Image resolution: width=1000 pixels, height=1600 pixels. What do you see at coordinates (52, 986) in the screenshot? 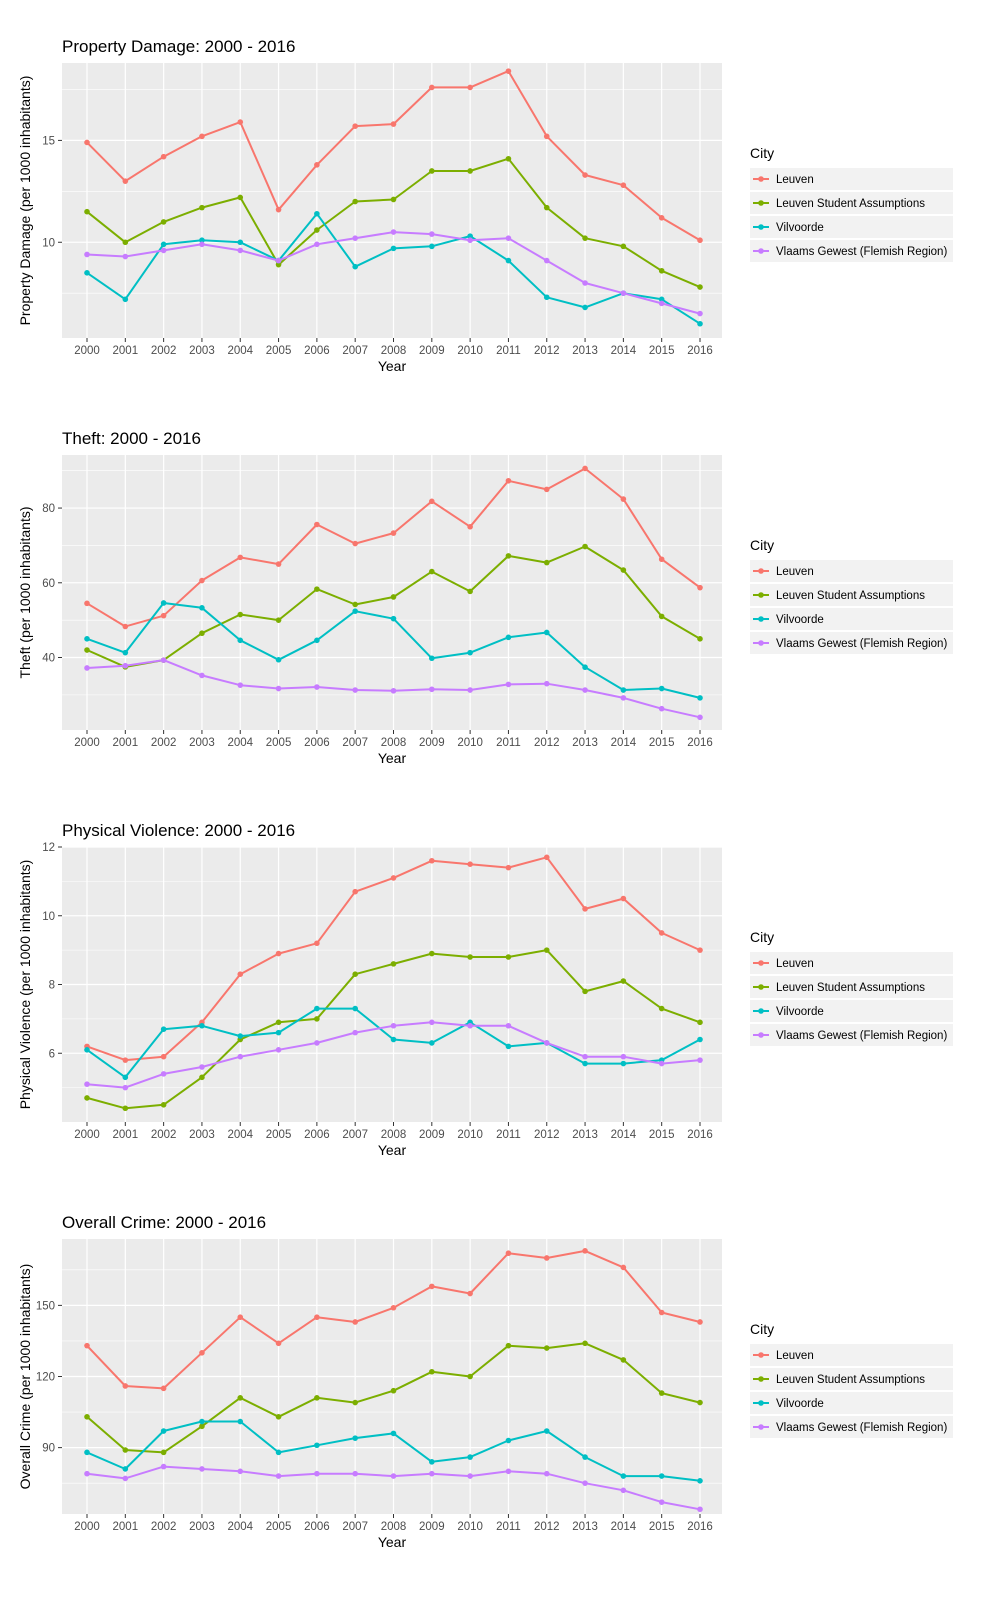
I see `y-tick-label: 8` at bounding box center [52, 986].